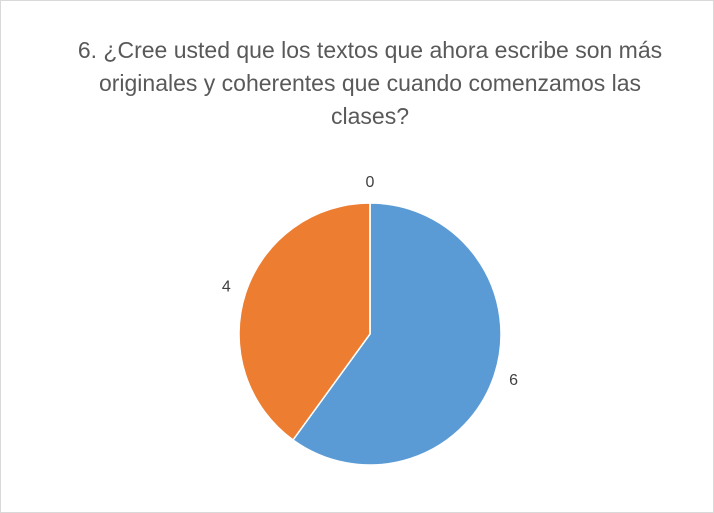 The height and width of the screenshot is (513, 714). What do you see at coordinates (370, 182) in the screenshot?
I see `data-label: 0` at bounding box center [370, 182].